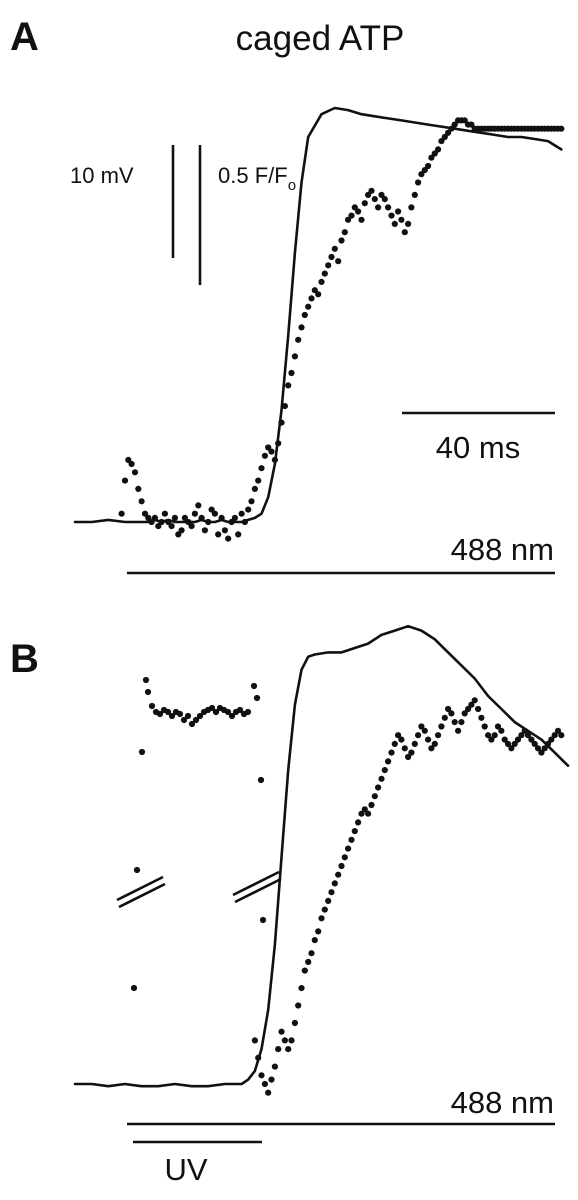 This screenshot has width=578, height=1200. Describe the element at coordinates (185, 1169) in the screenshot. I see `illumination-label-uv: UV` at that location.